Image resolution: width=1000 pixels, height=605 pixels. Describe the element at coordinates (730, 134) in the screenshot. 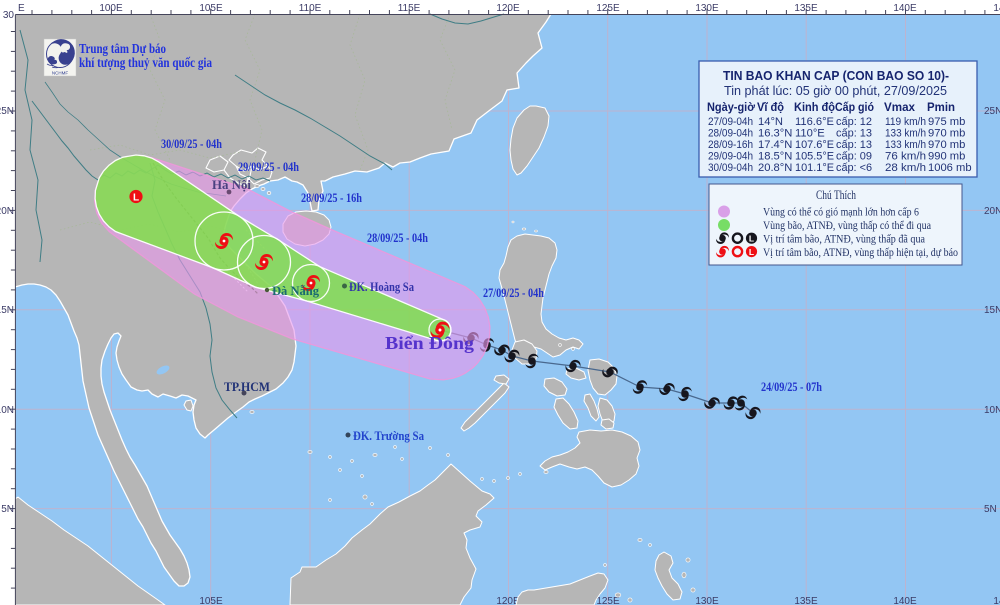

I see `svg-text: 28/09-04h` at that location.